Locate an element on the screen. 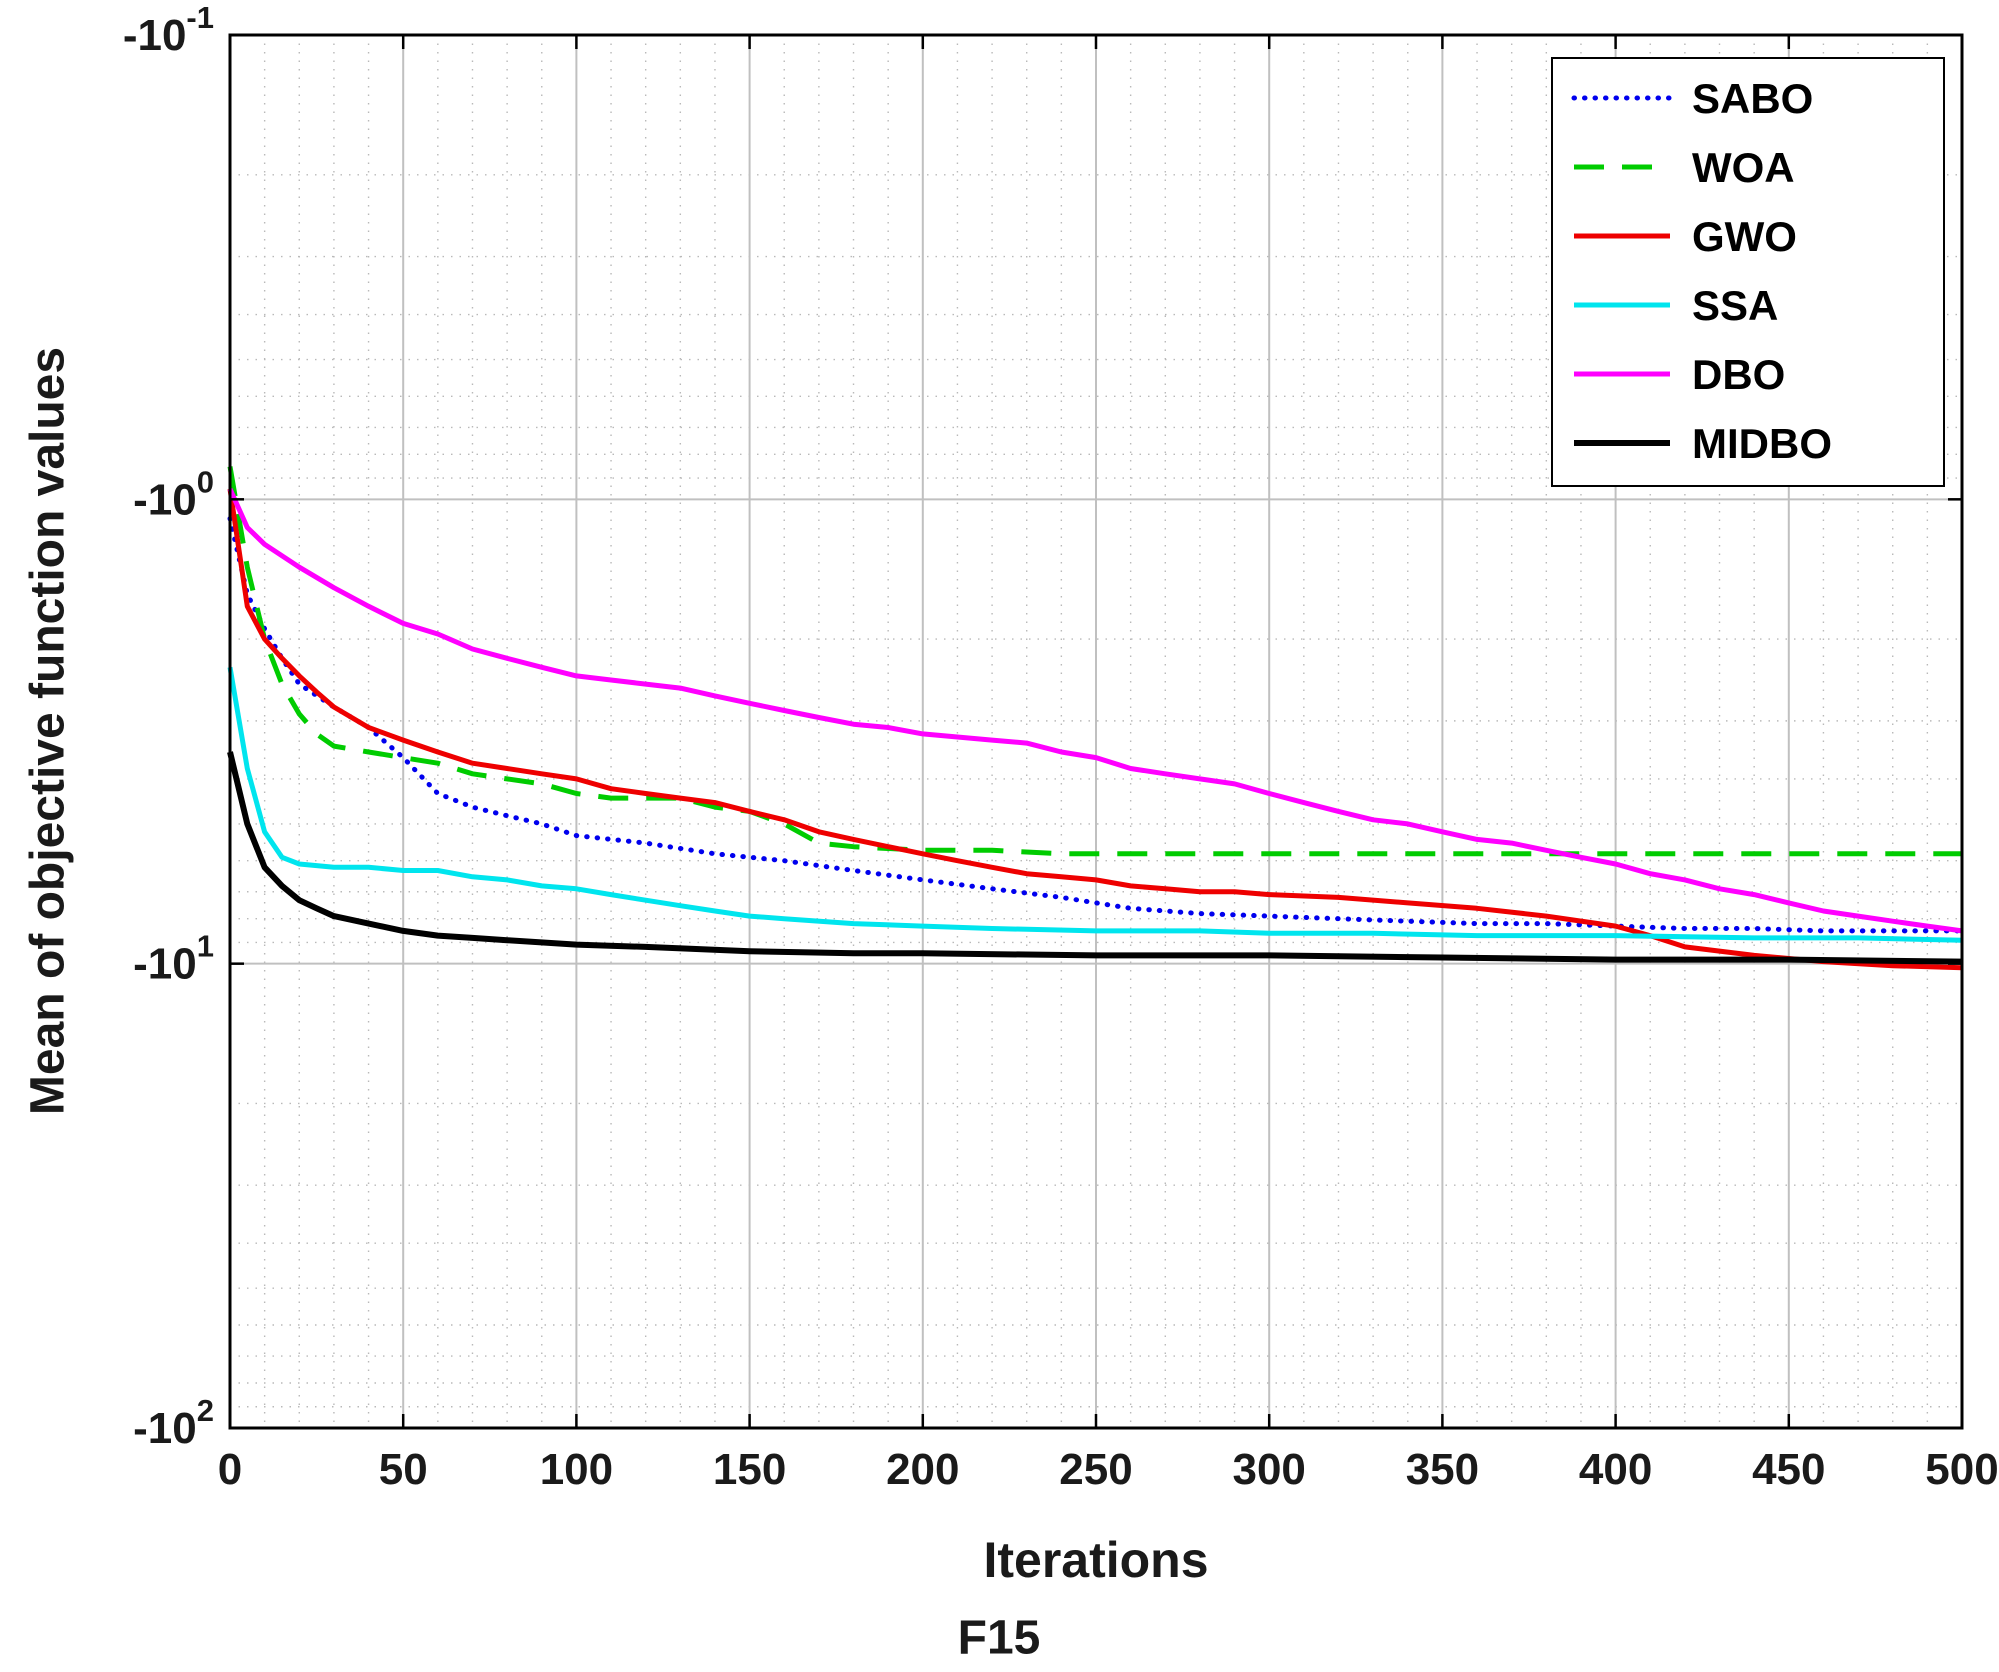 Image resolution: width=1999 pixels, height=1672 pixels. series-line-midbo is located at coordinates (1095, 858).